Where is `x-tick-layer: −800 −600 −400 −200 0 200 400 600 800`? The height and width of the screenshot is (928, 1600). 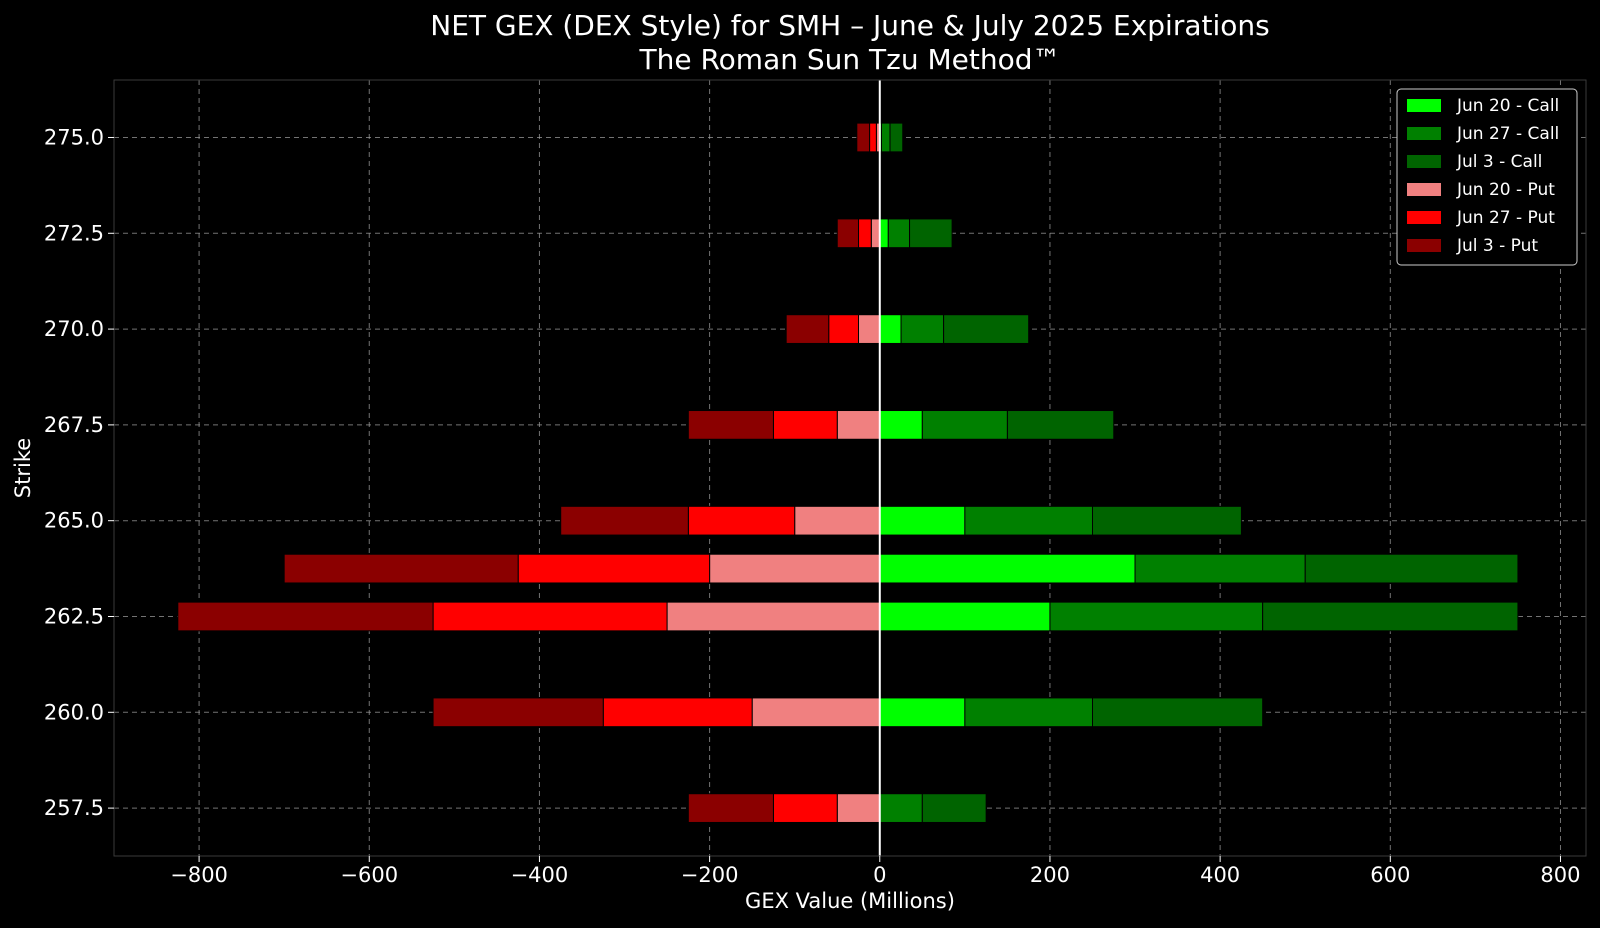 x-tick-layer: −800 −600 −400 −200 0 200 400 600 800 is located at coordinates (875, 871).